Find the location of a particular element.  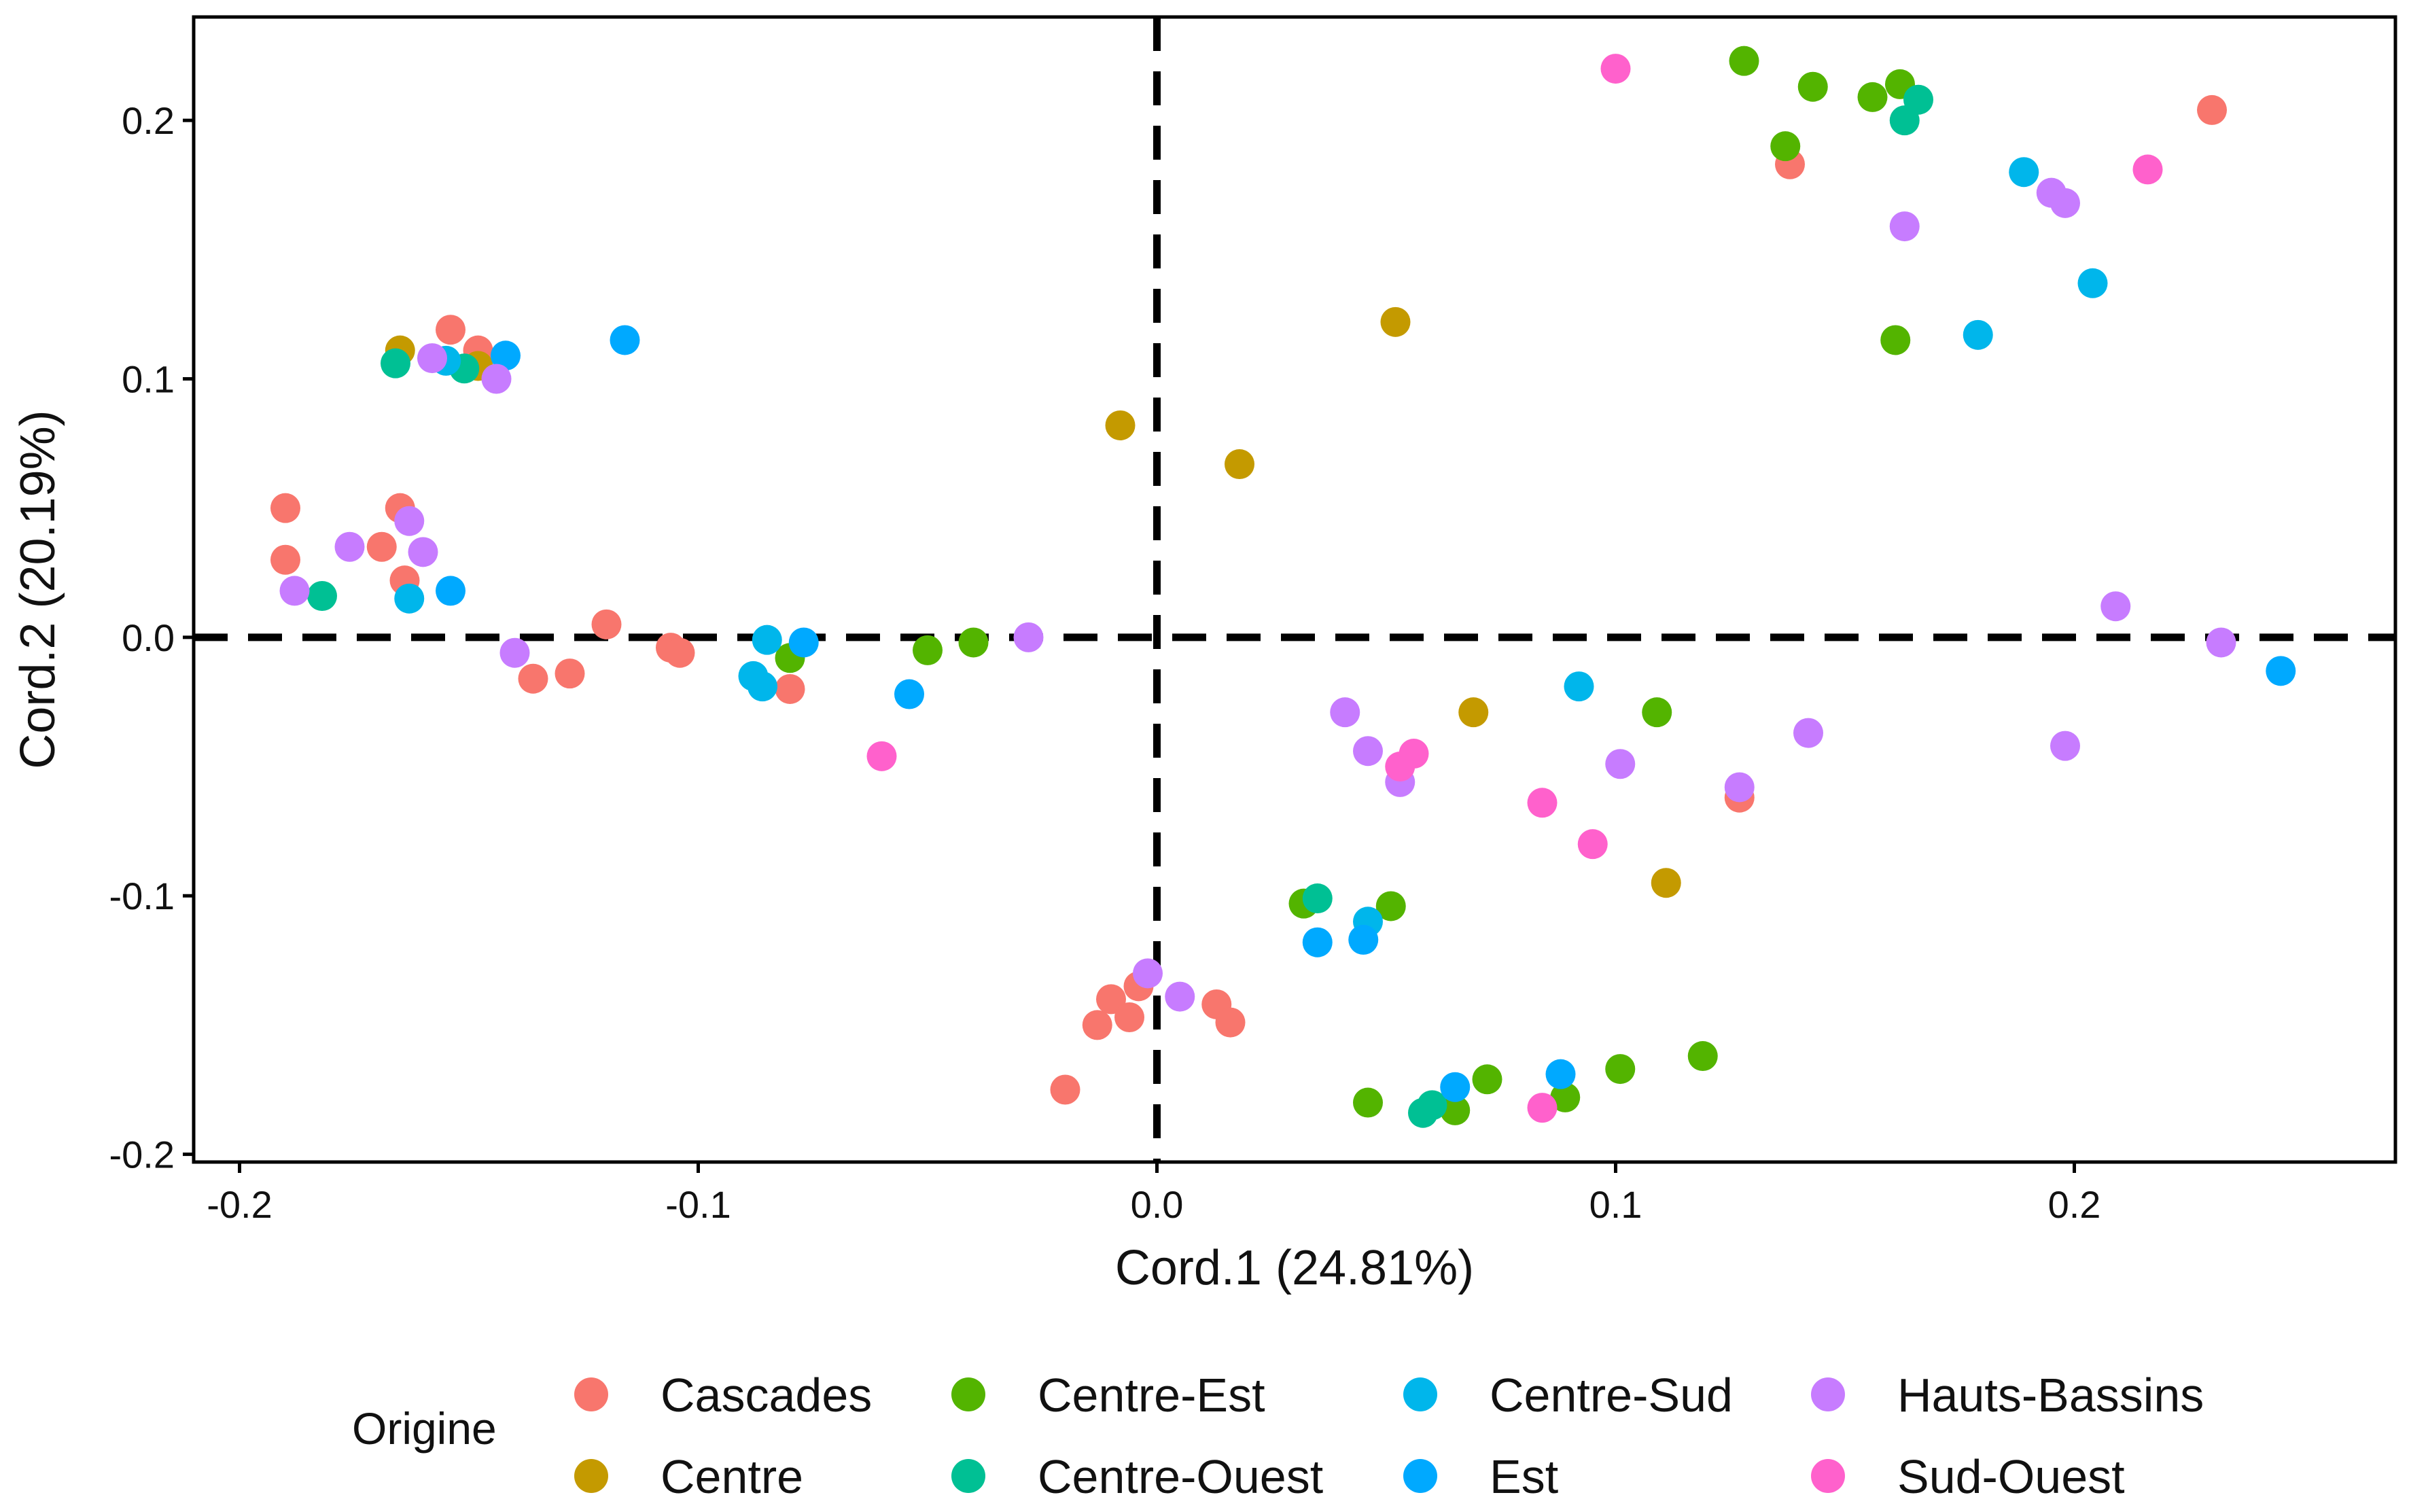

legend-label: Sud-Ouest is located at coordinates (2011, 1476).